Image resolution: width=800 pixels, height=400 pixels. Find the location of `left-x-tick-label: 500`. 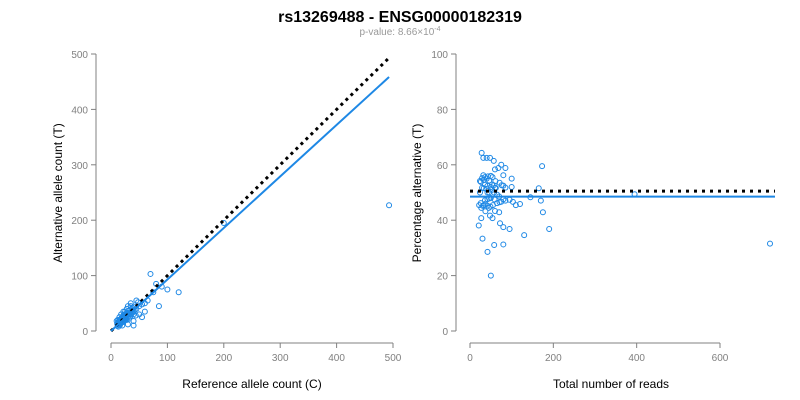

left-x-tick-label: 500 is located at coordinates (393, 358).